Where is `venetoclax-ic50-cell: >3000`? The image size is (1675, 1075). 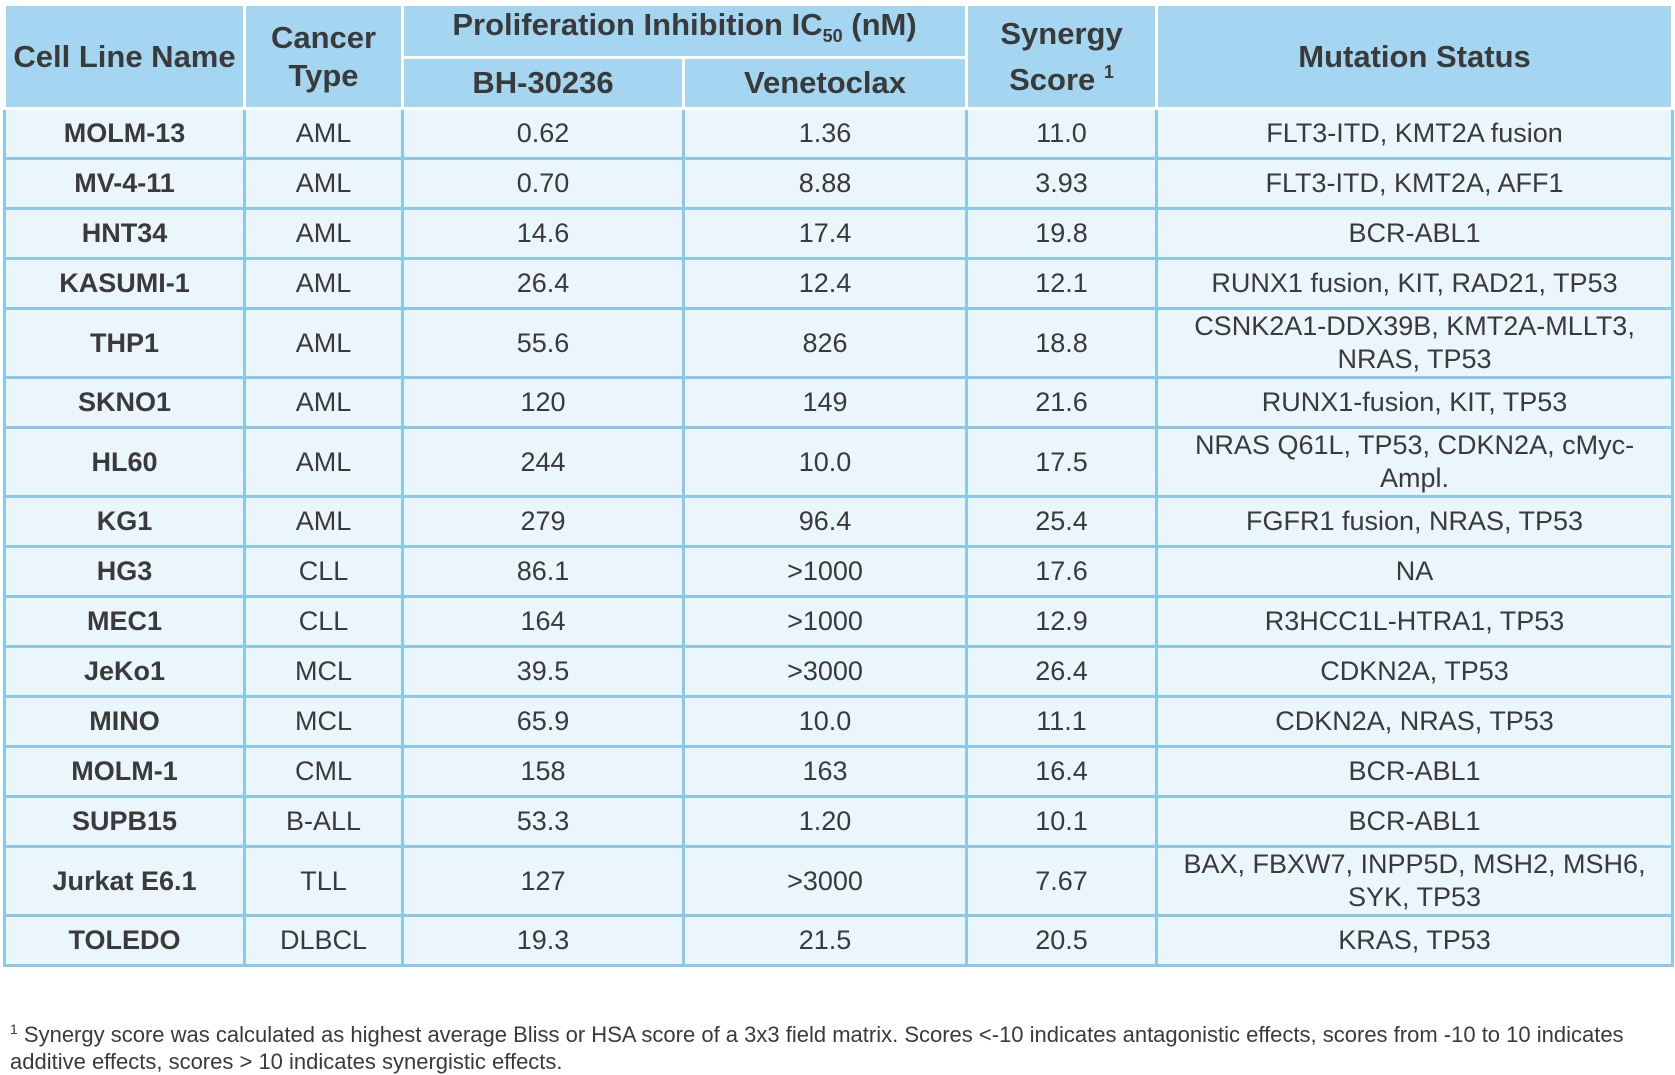
venetoclax-ic50-cell: >3000 is located at coordinates (825, 881).